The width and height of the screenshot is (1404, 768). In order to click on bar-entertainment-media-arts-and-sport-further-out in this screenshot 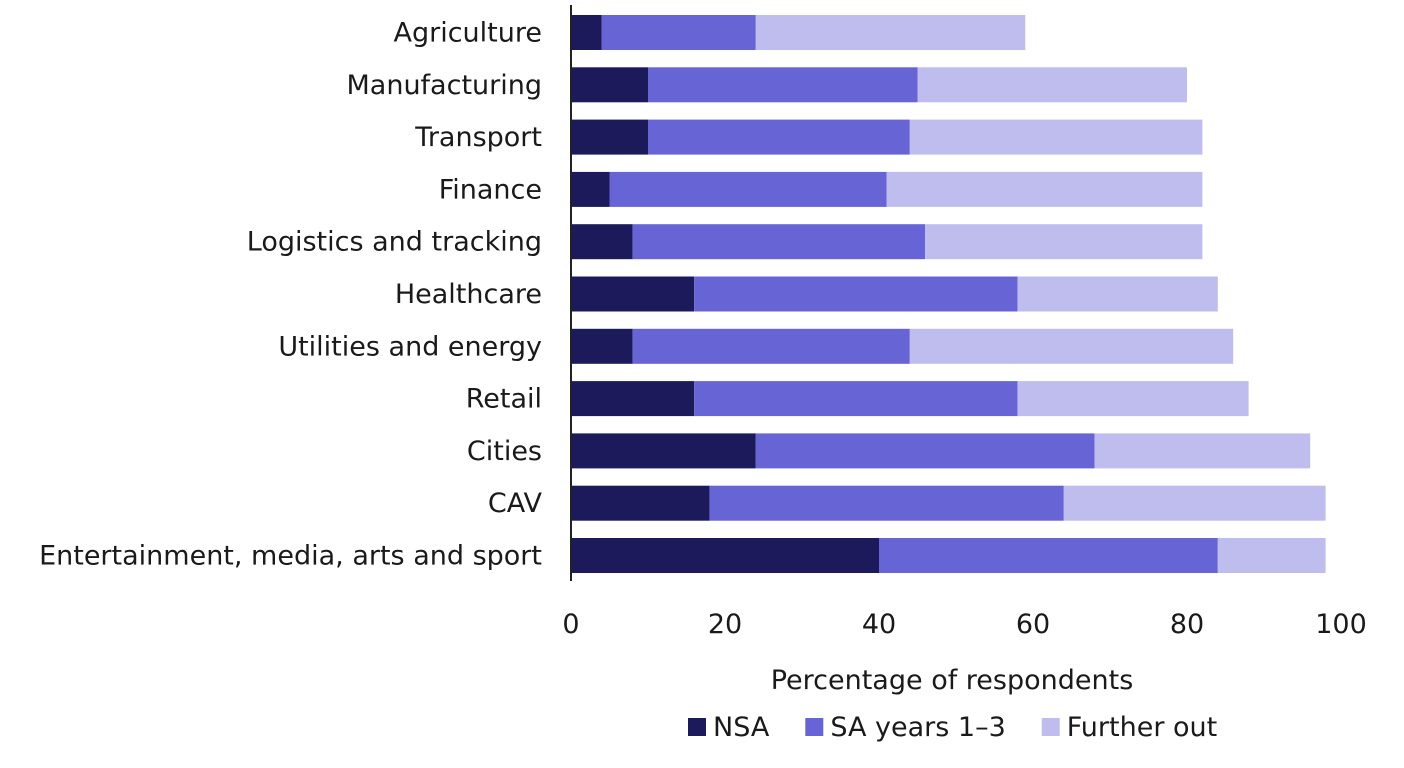, I will do `click(1271, 555)`.